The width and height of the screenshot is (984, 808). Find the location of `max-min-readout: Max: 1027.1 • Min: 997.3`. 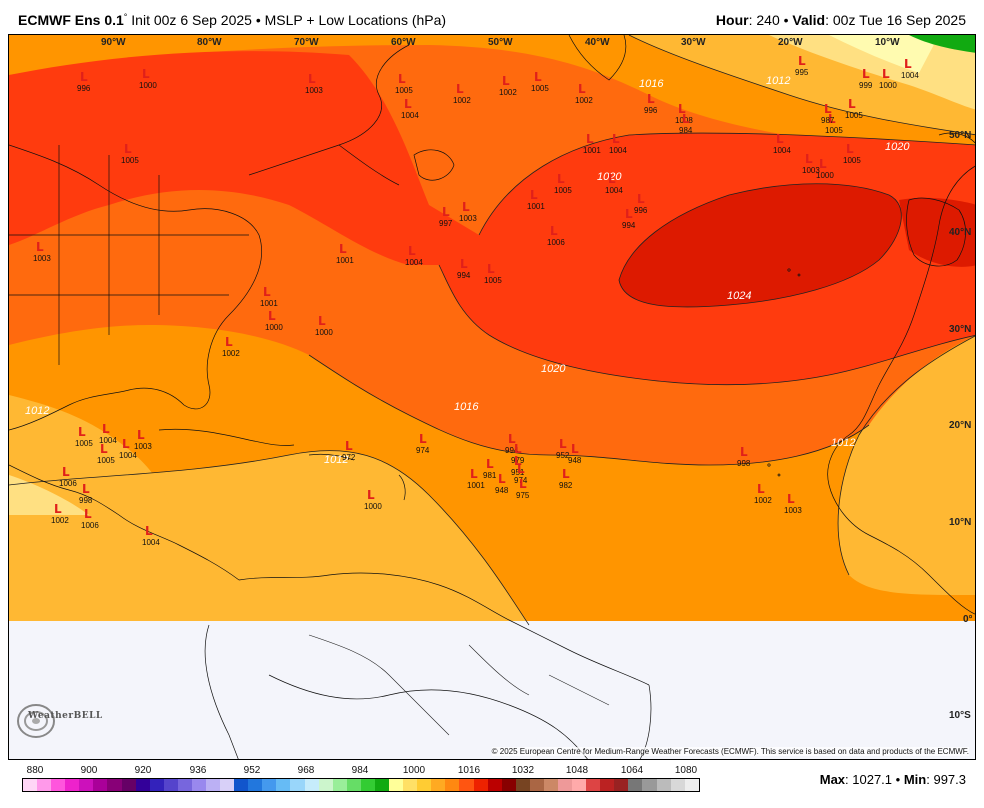

max-min-readout: Max: 1027.1 • Min: 997.3 is located at coordinates (893, 779).